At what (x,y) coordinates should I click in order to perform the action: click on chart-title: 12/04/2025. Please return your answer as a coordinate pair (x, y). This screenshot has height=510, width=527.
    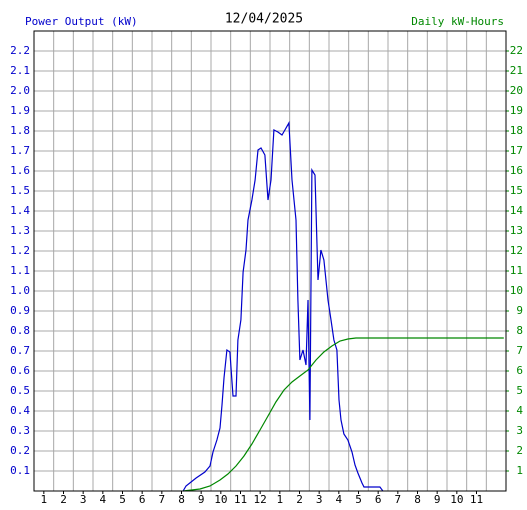
    Looking at the image, I should click on (264, 19).